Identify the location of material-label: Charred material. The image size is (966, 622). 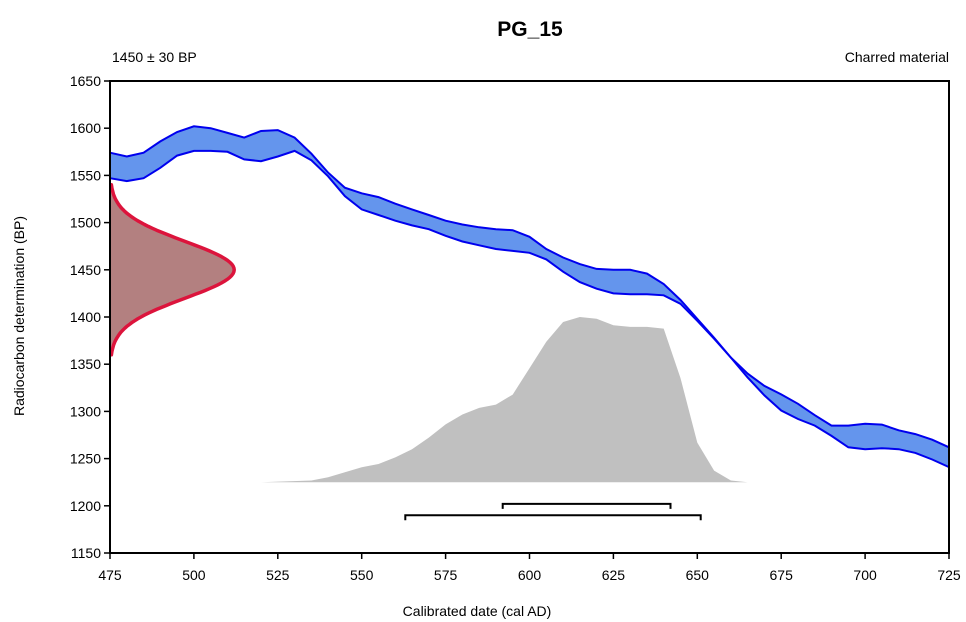
(897, 57).